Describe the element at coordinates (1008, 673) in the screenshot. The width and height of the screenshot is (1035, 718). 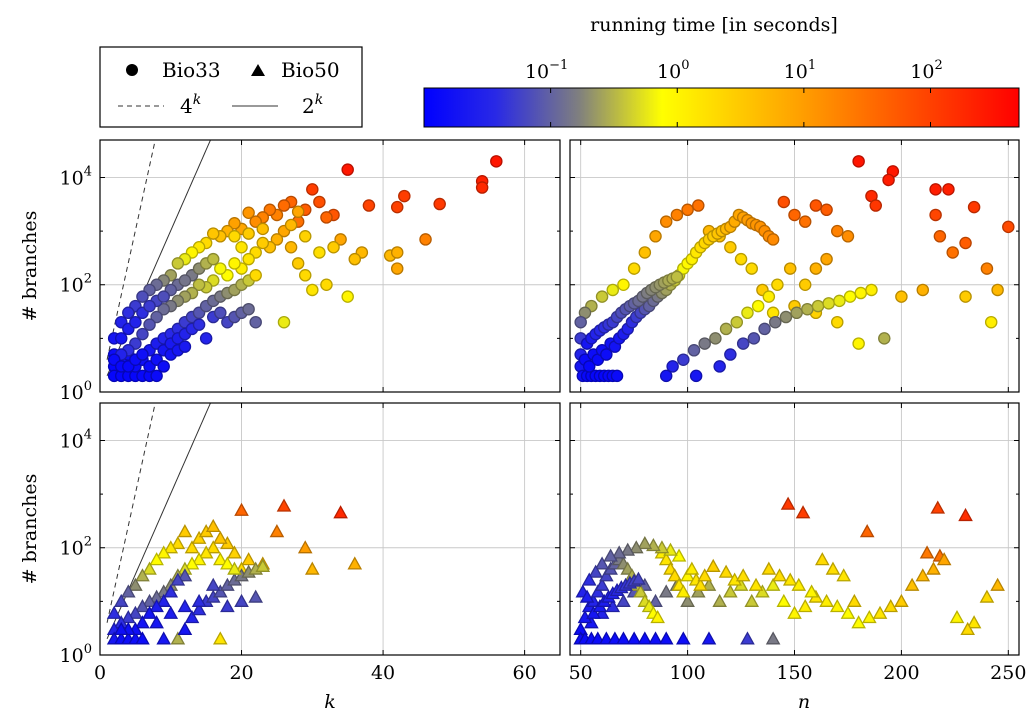
I see `x-tick-label: 250` at that location.